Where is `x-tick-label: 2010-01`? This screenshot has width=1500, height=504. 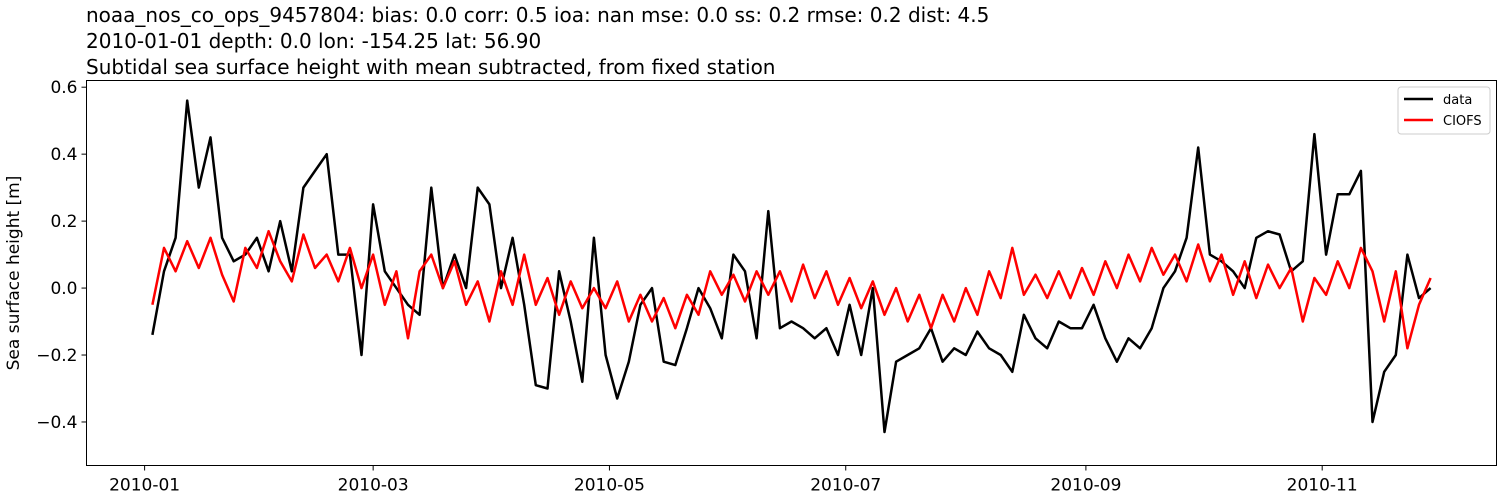 x-tick-label: 2010-01 is located at coordinates (144, 486).